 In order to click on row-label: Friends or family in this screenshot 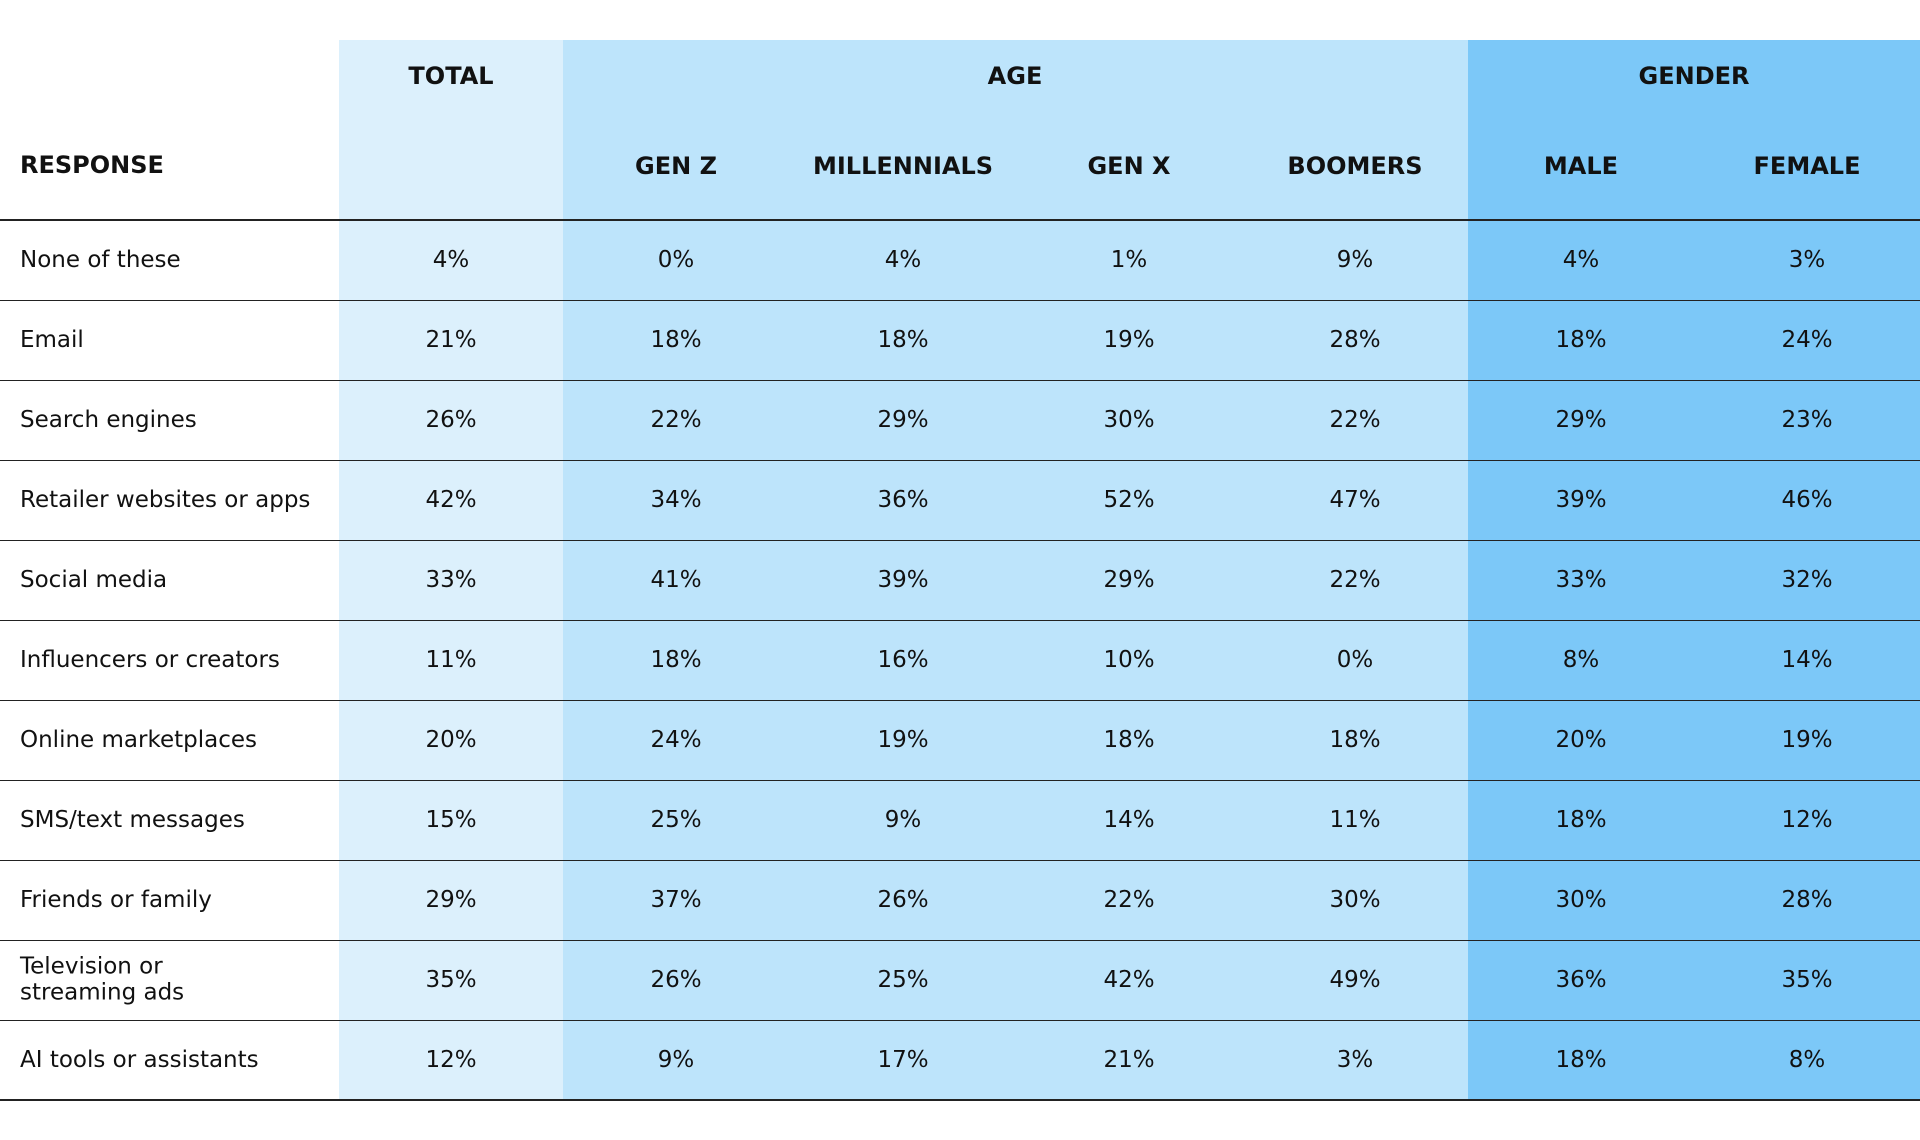, I will do `click(116, 899)`.